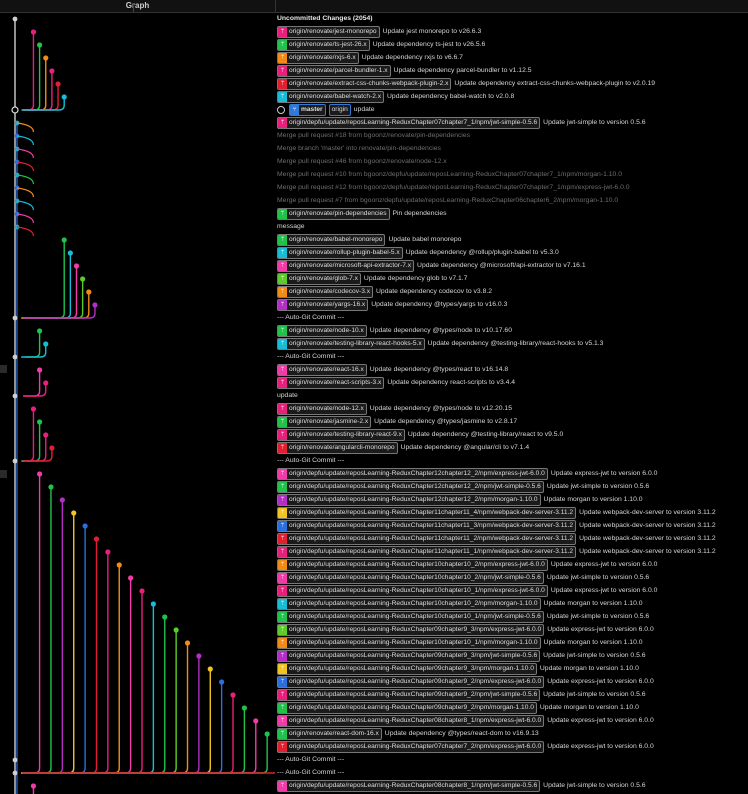 Image resolution: width=748 pixels, height=794 pixels. Describe the element at coordinates (318, 57) in the screenshot. I see `branch-badge: ᛘ origin/renovate/rxjs-6.x` at that location.